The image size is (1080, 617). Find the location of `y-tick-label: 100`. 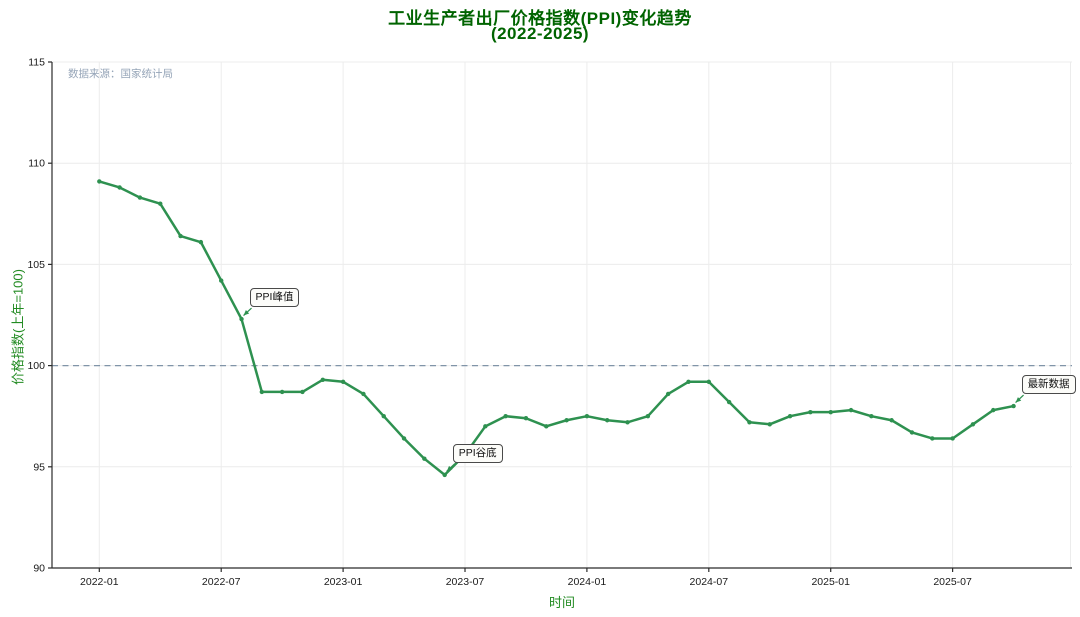

y-tick-label: 100 is located at coordinates (36, 366).